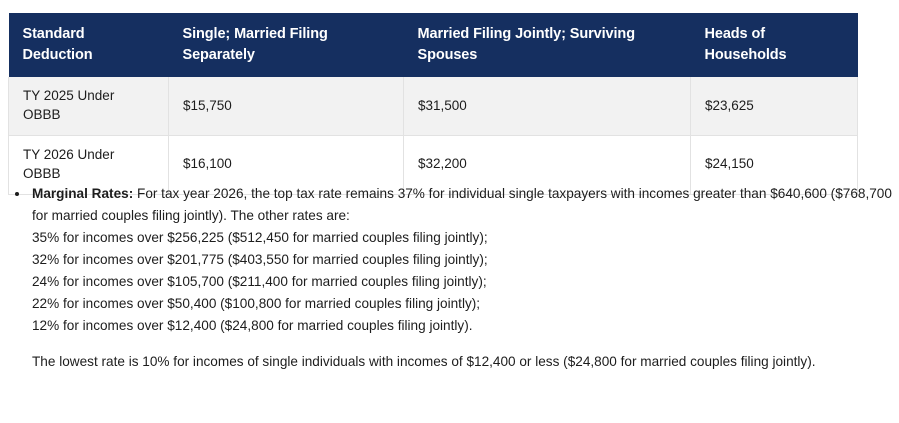  Describe the element at coordinates (286, 45) in the screenshot. I see `column-header-single-married-filing-separately: Single; Married Filing Separately` at that location.